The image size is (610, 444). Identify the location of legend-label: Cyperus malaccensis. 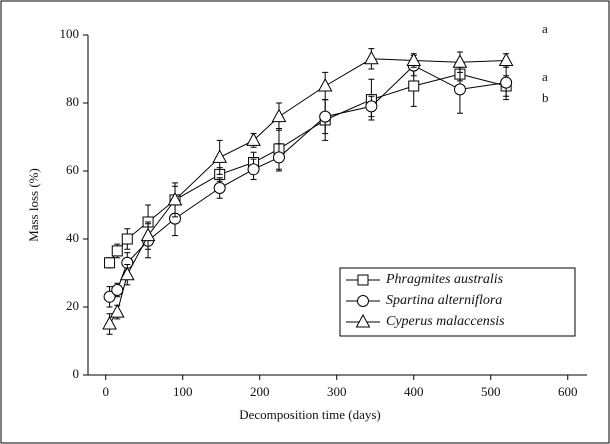
(445, 321).